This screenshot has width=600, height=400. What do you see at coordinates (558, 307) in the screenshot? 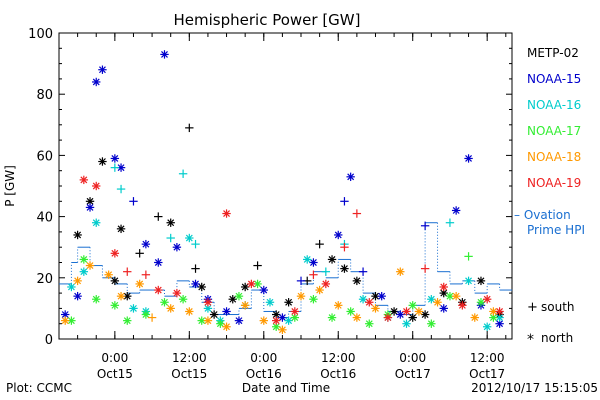
I see `south-label: south` at bounding box center [558, 307].